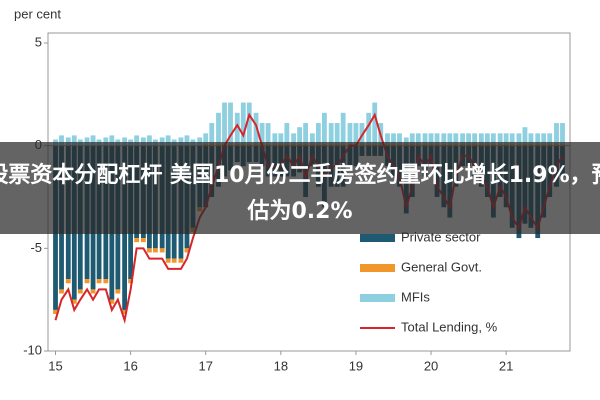 The height and width of the screenshot is (400, 600). What do you see at coordinates (415, 296) in the screenshot?
I see `legend-label: MFIs` at bounding box center [415, 296].